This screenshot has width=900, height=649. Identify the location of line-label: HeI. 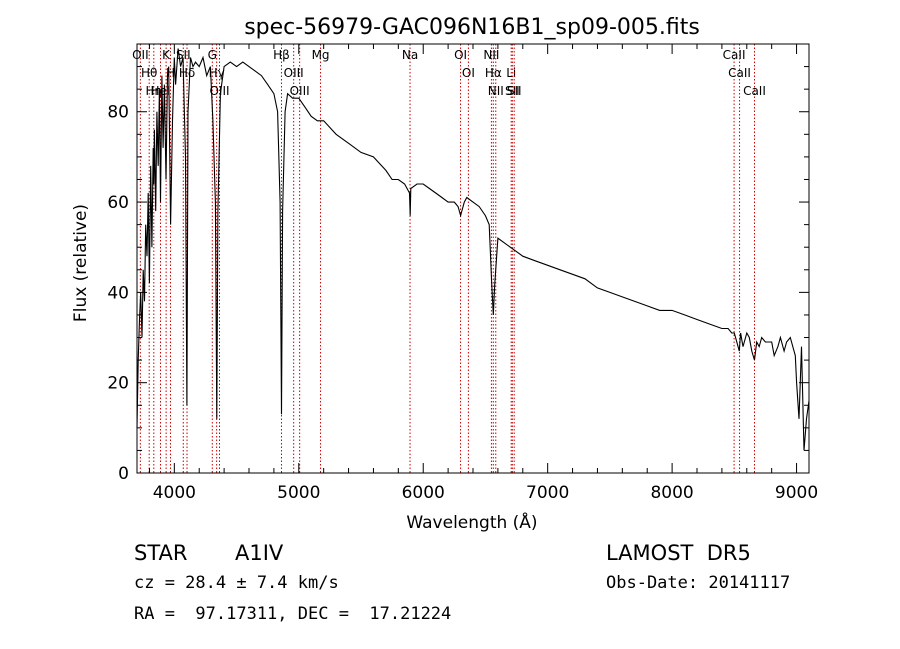
(161, 91).